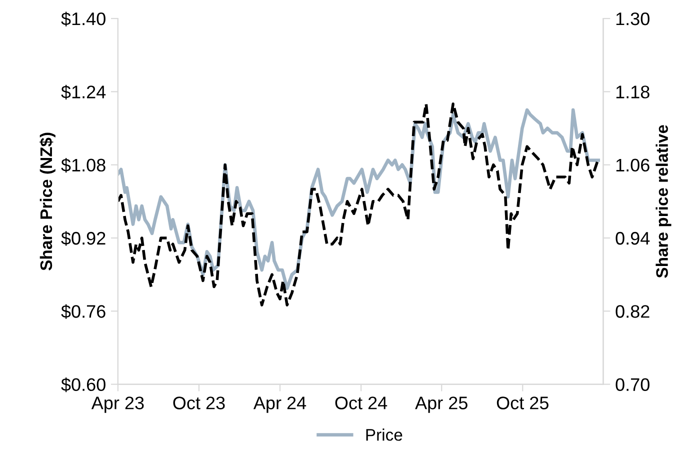 The image size is (674, 463). I want to click on y2-tick-label: 1.06, so click(633, 165).